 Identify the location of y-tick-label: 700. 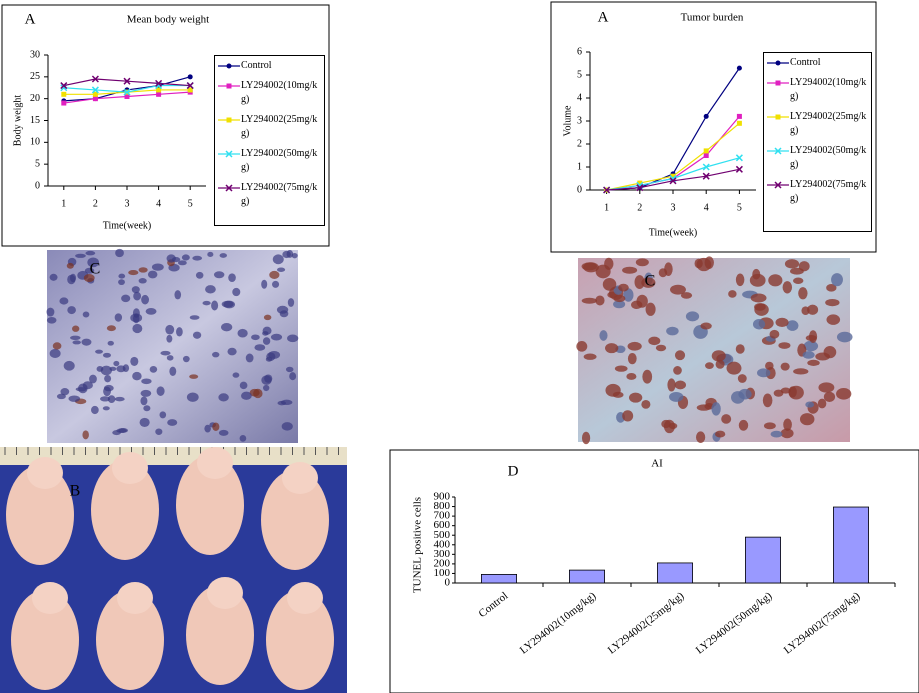
(442, 516).